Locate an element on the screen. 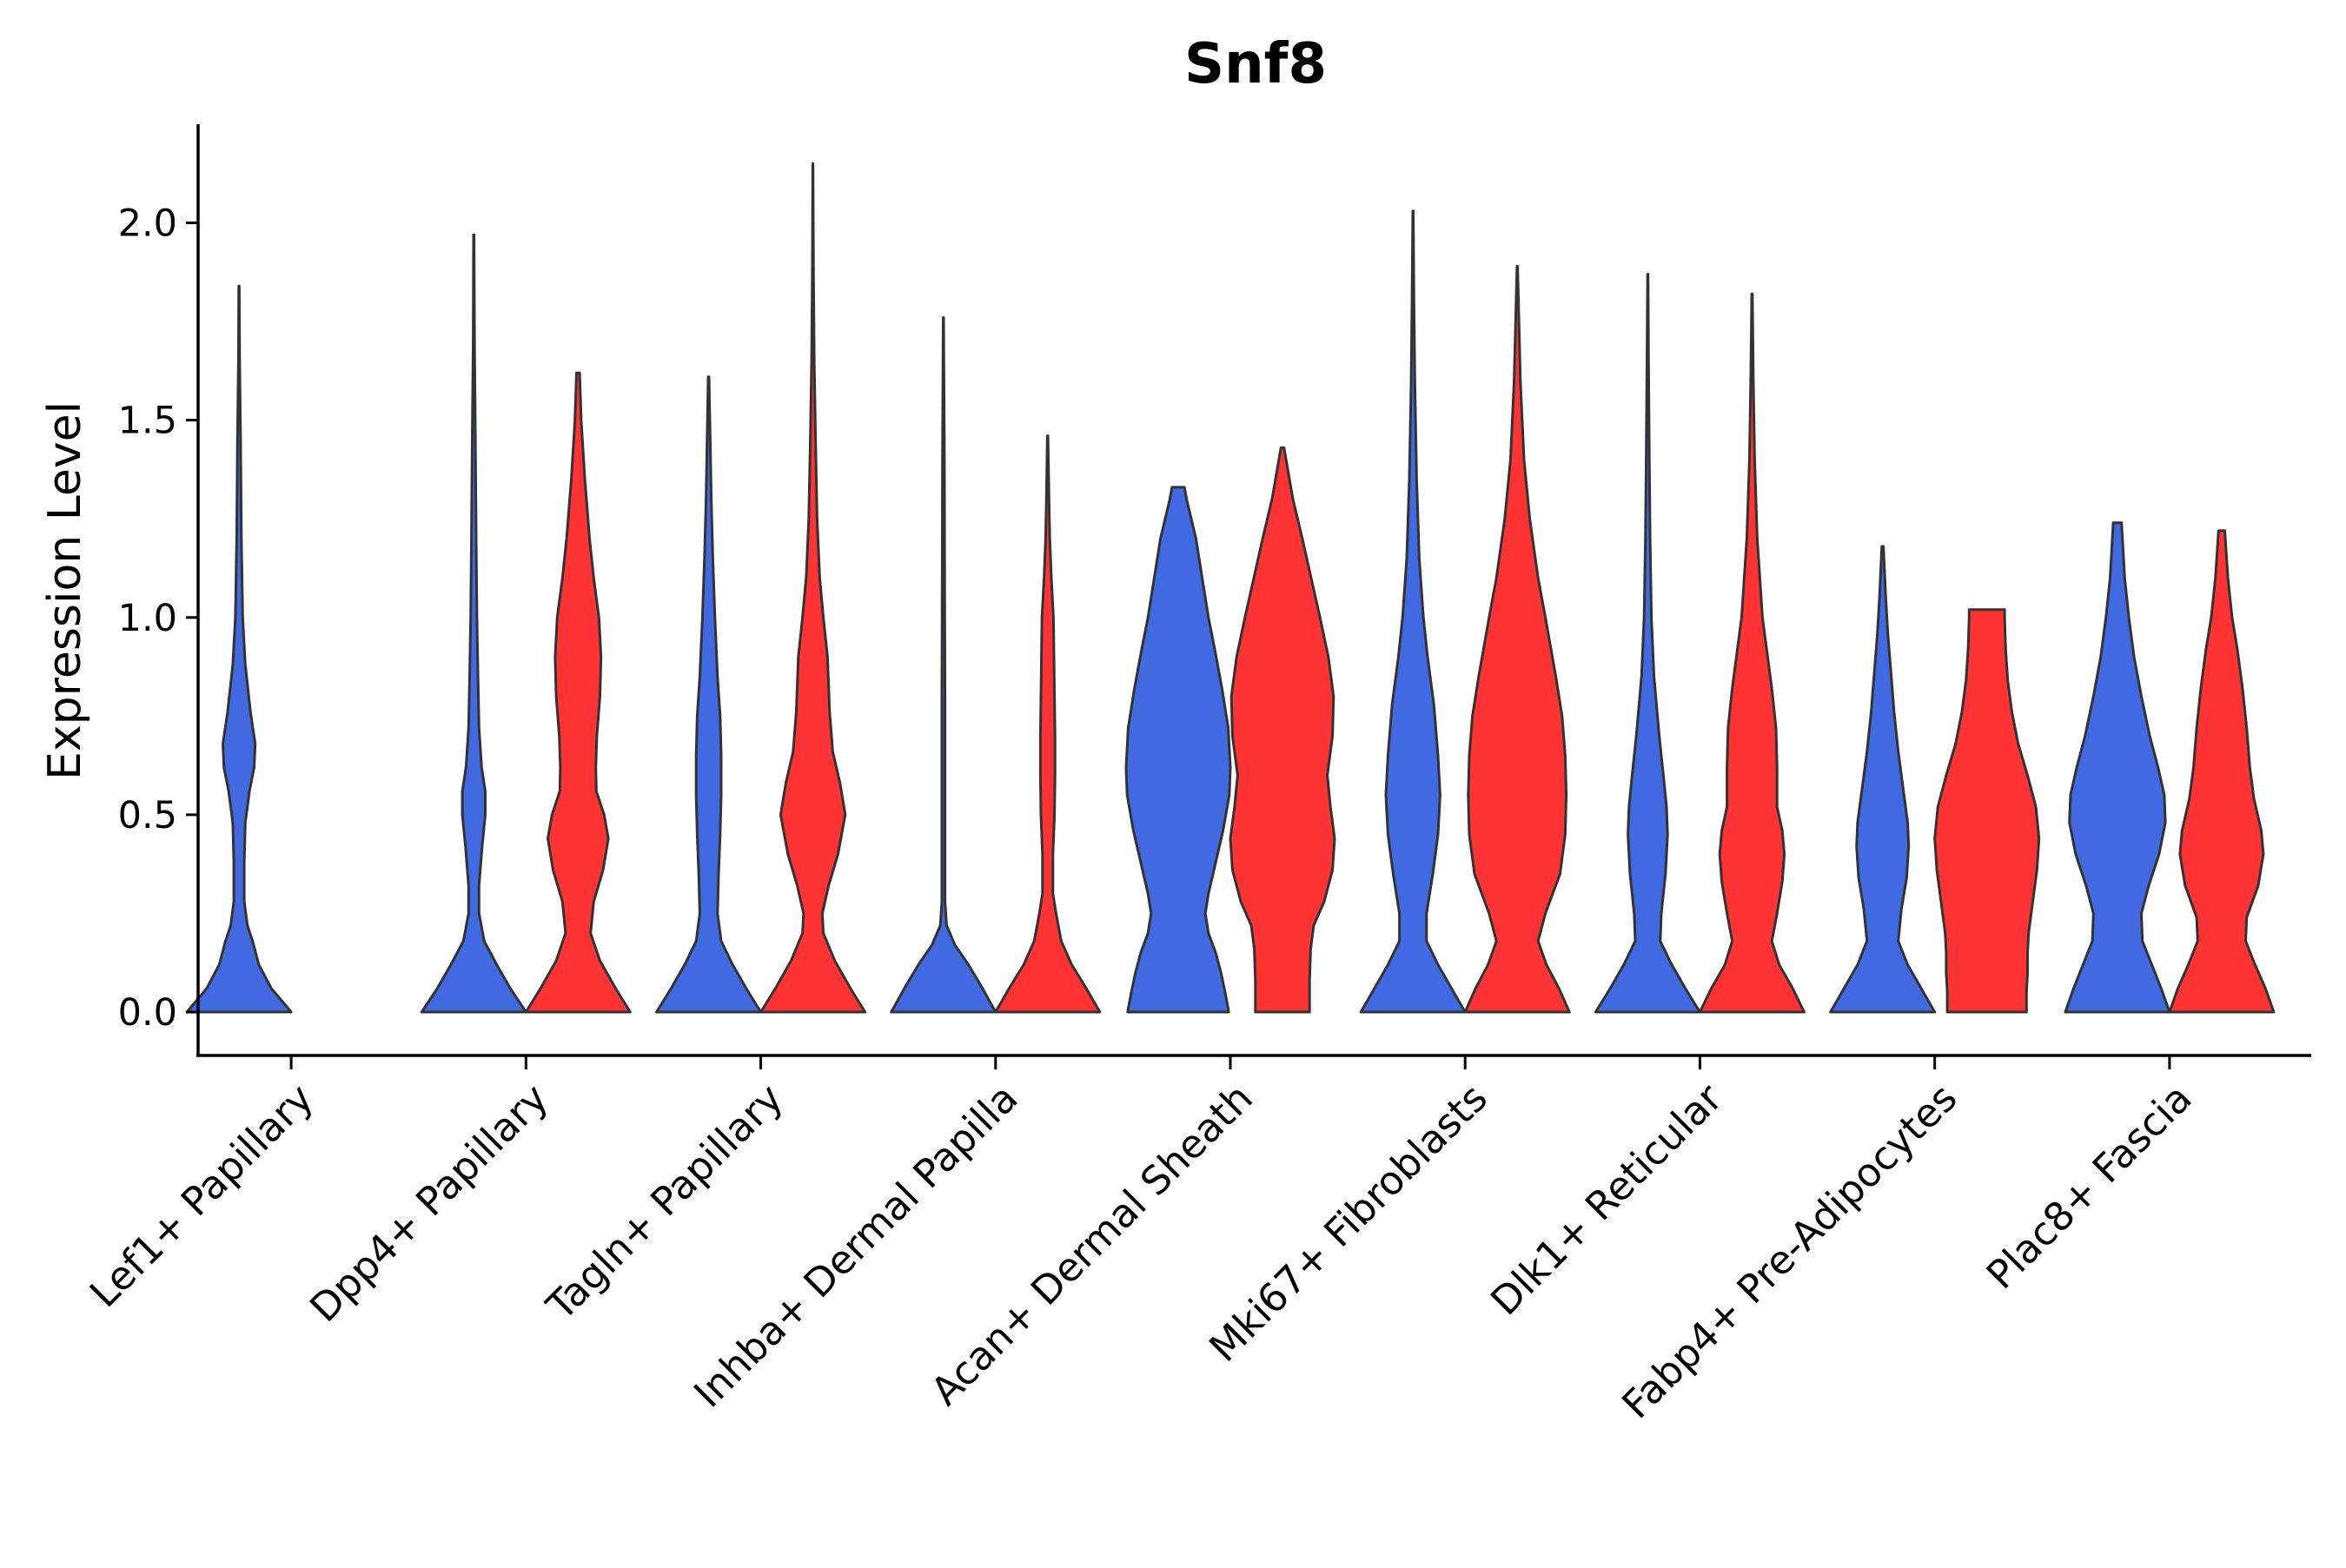  violin-fabp4-pre-adipocytes-blue is located at coordinates (1883, 779).